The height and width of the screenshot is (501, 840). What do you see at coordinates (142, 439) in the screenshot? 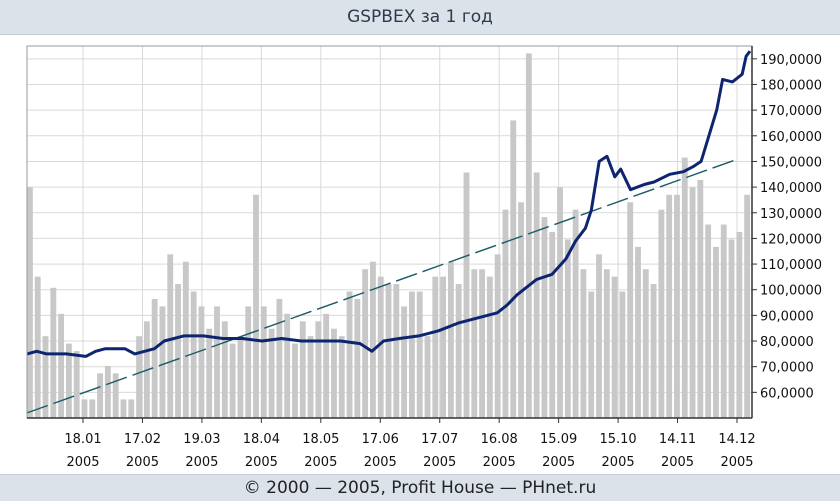
I see `x-tick-label-date: 17.02` at bounding box center [142, 439].